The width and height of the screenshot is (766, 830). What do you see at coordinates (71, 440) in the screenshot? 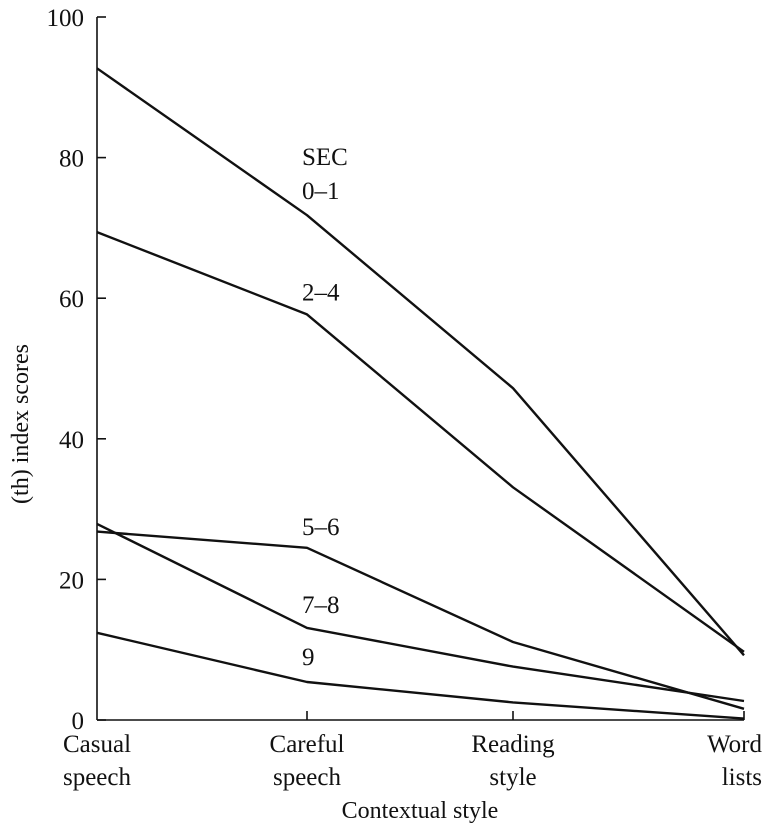
I see `y-tick-label-2: 40` at bounding box center [71, 440].